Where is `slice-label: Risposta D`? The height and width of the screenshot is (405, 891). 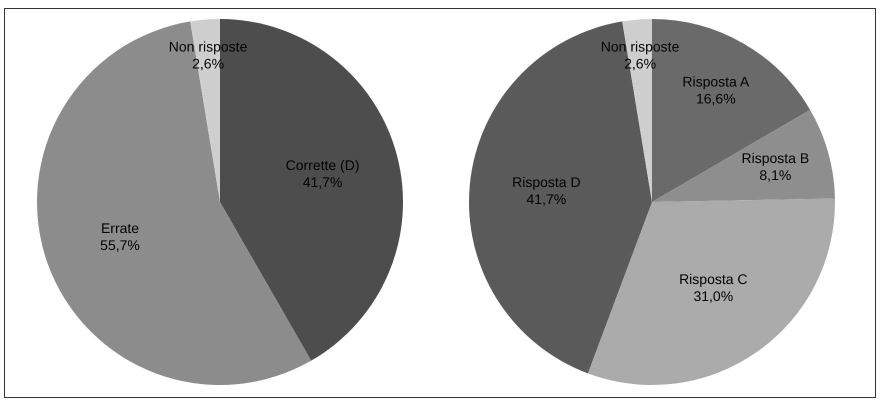 slice-label: Risposta D is located at coordinates (546, 182).